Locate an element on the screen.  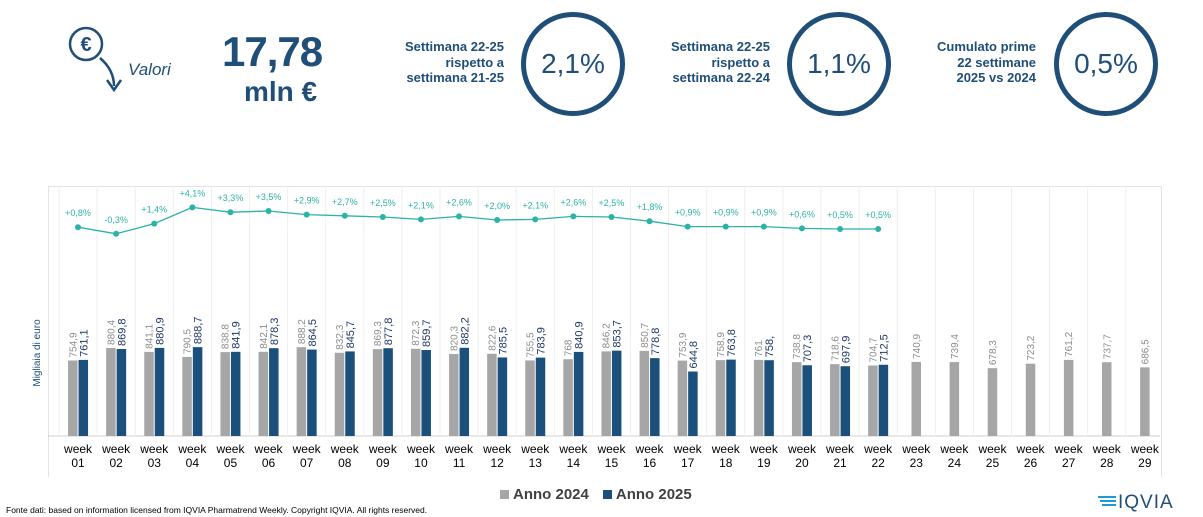
x-tick-label: 03 is located at coordinates (155, 463).